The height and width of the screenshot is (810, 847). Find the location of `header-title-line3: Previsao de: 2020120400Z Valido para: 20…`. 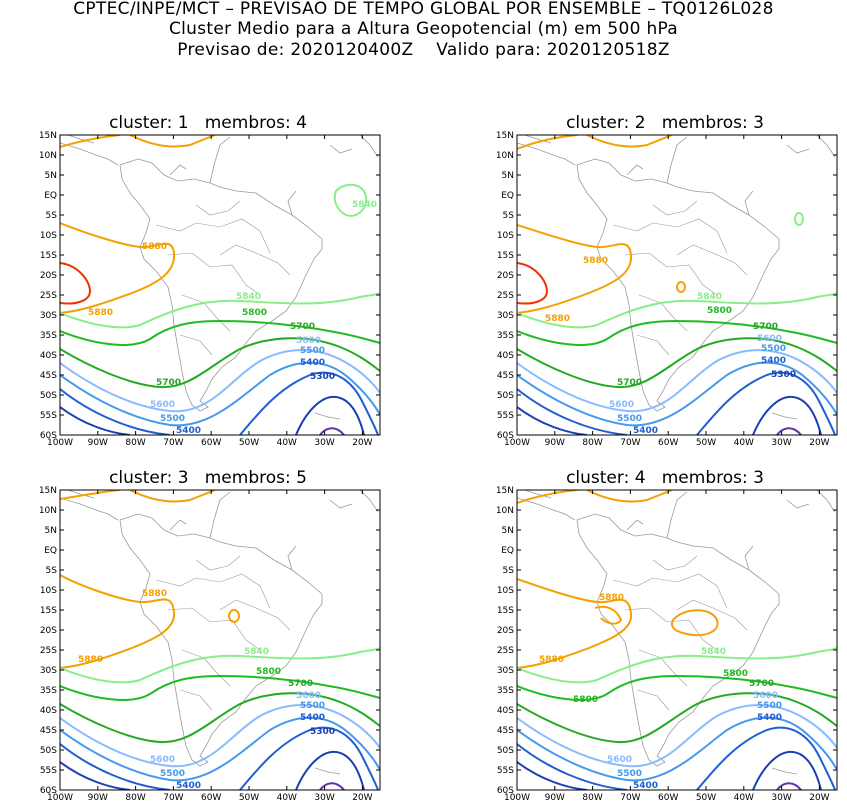

header-title-line3: Previsao de: 2020120400Z Valido para: 20… is located at coordinates (423, 50).